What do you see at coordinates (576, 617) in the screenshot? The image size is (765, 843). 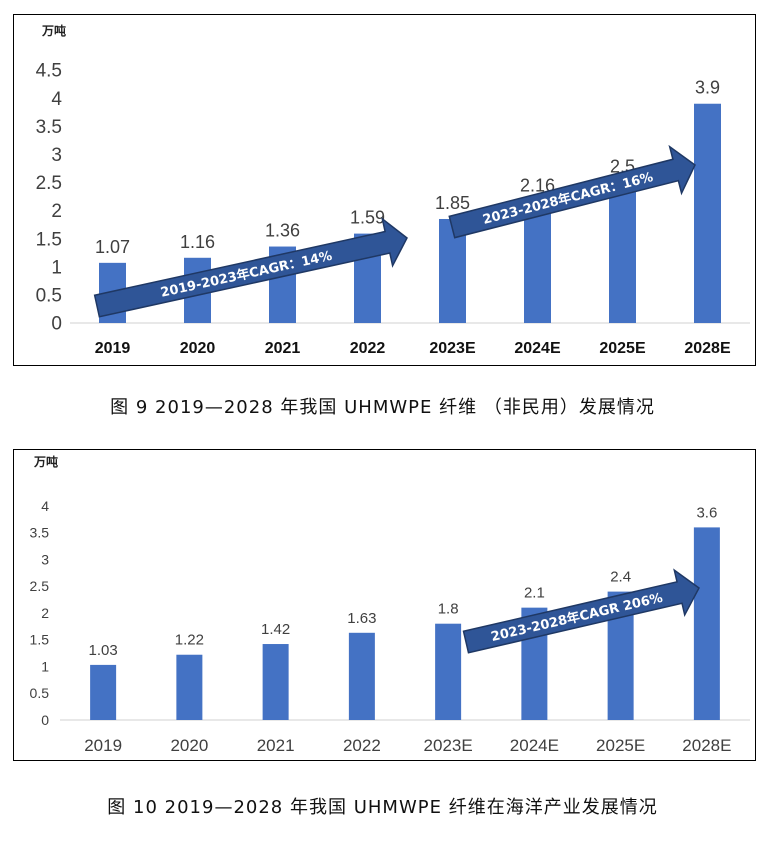 I see `cagr-label: 2023-2028年CAGR 206%` at bounding box center [576, 617].